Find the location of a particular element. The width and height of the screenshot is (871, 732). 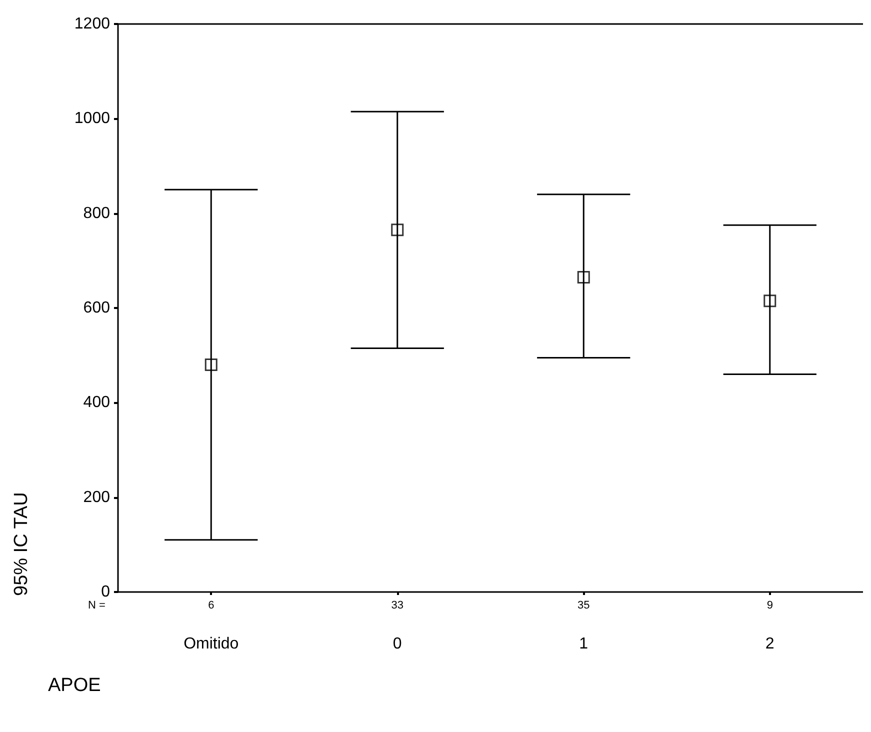

y-tick-label: 400 is located at coordinates (96, 403).